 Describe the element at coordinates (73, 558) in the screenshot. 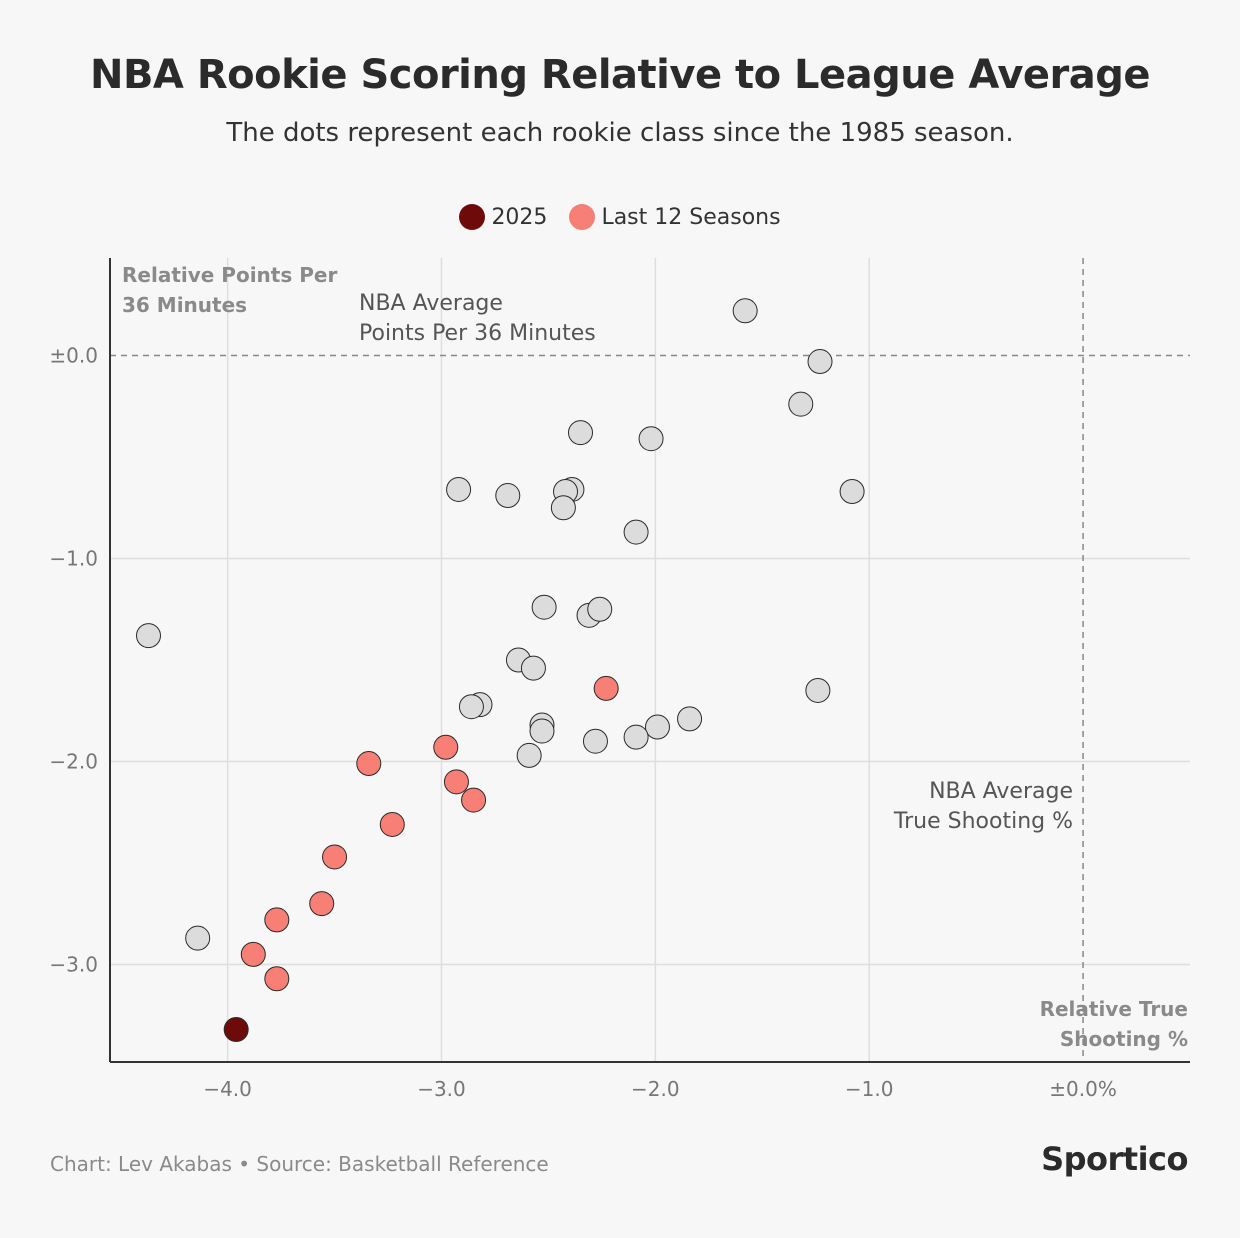

I see `y-tick-label: −1.0` at that location.